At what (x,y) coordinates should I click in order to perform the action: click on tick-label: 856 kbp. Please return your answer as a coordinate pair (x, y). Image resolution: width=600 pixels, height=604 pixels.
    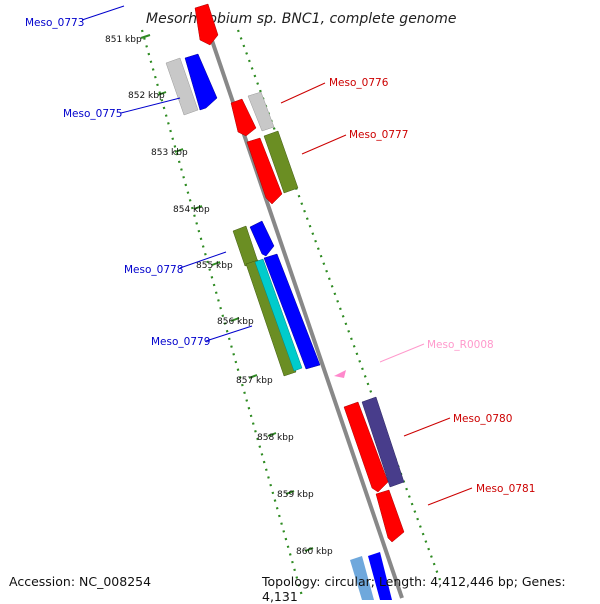
    Looking at the image, I should click on (235, 322).